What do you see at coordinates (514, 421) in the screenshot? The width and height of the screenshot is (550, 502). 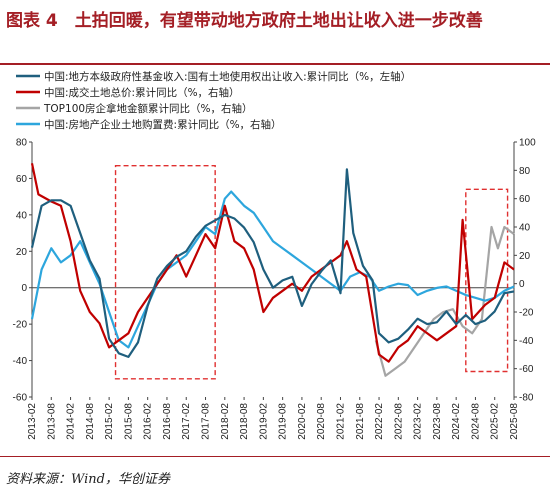 I see `x-tick-label: 2025-08` at bounding box center [514, 421].